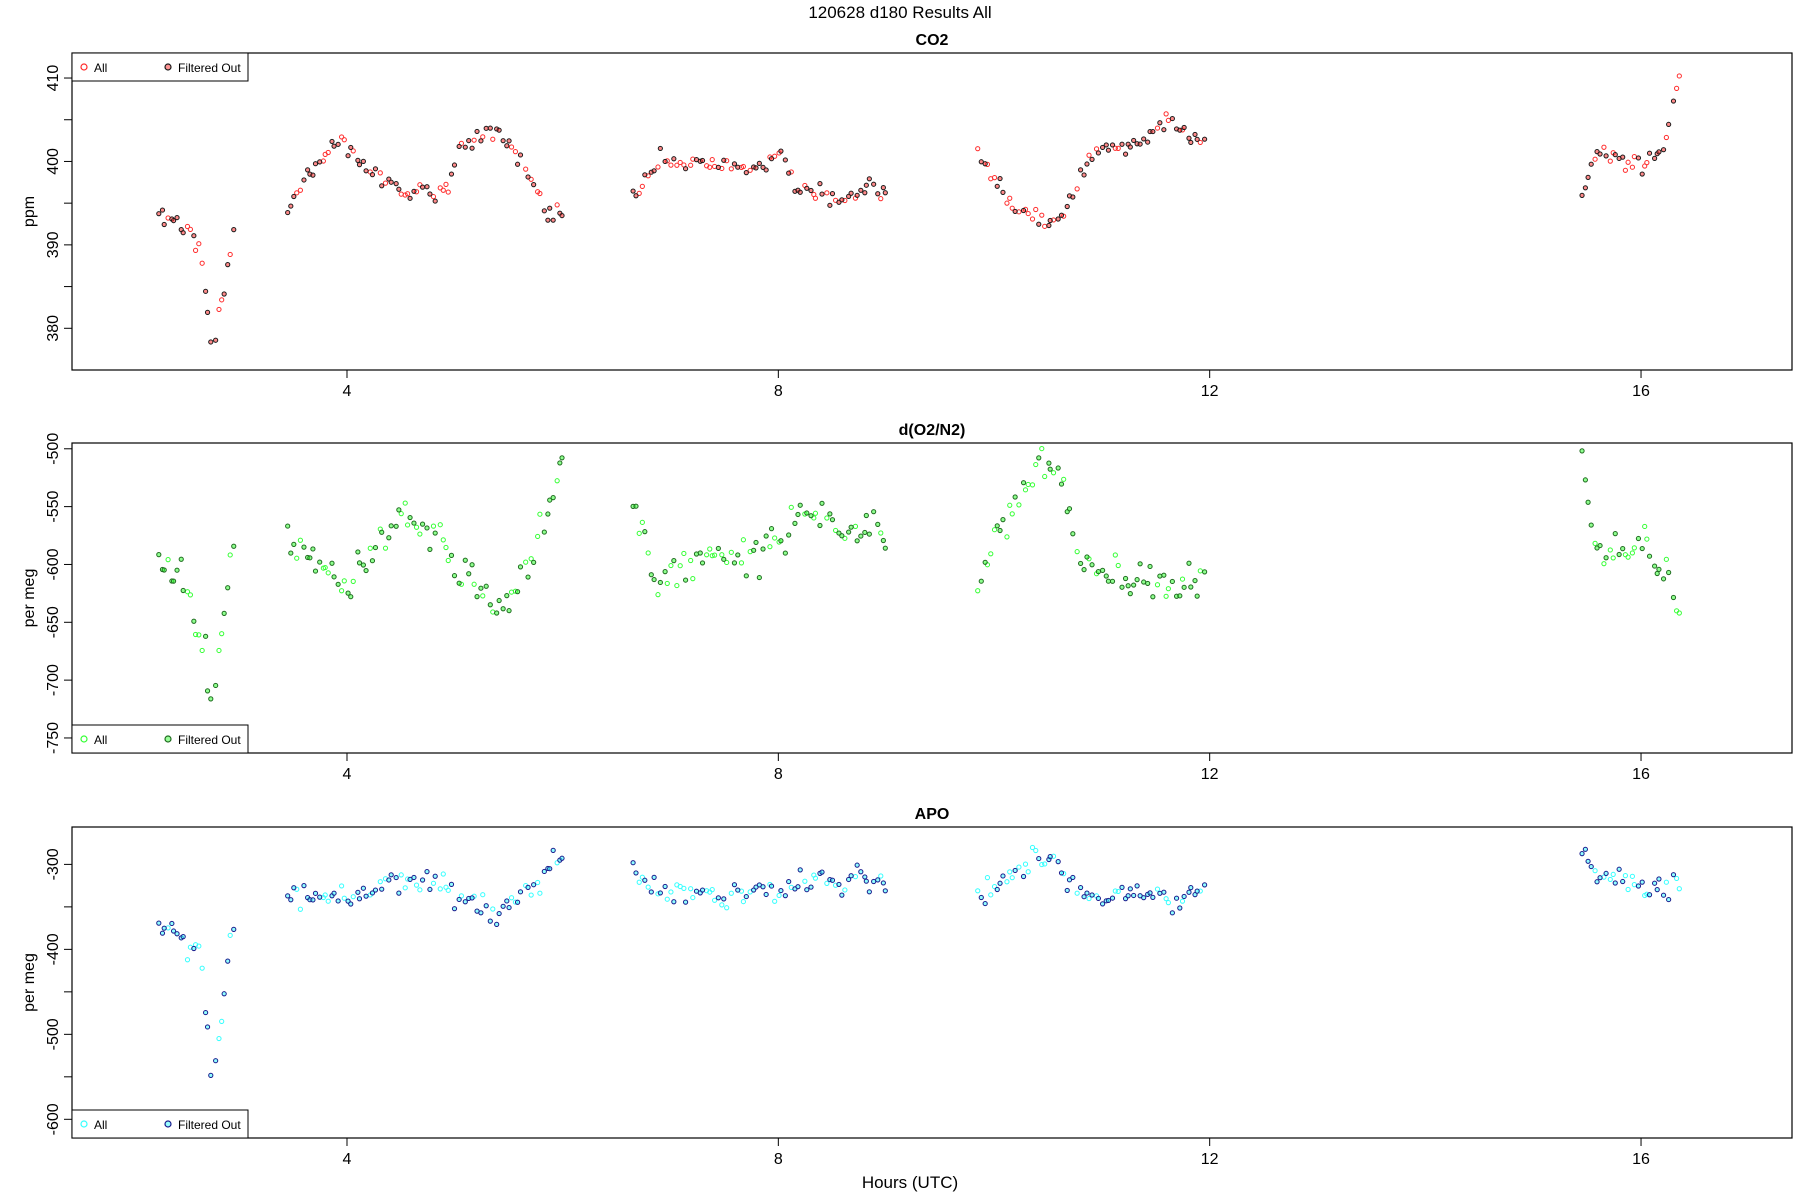 This screenshot has width=1800, height=1200. Describe the element at coordinates (29, 598) in the screenshot. I see `y-axis-label: per meg` at that location.